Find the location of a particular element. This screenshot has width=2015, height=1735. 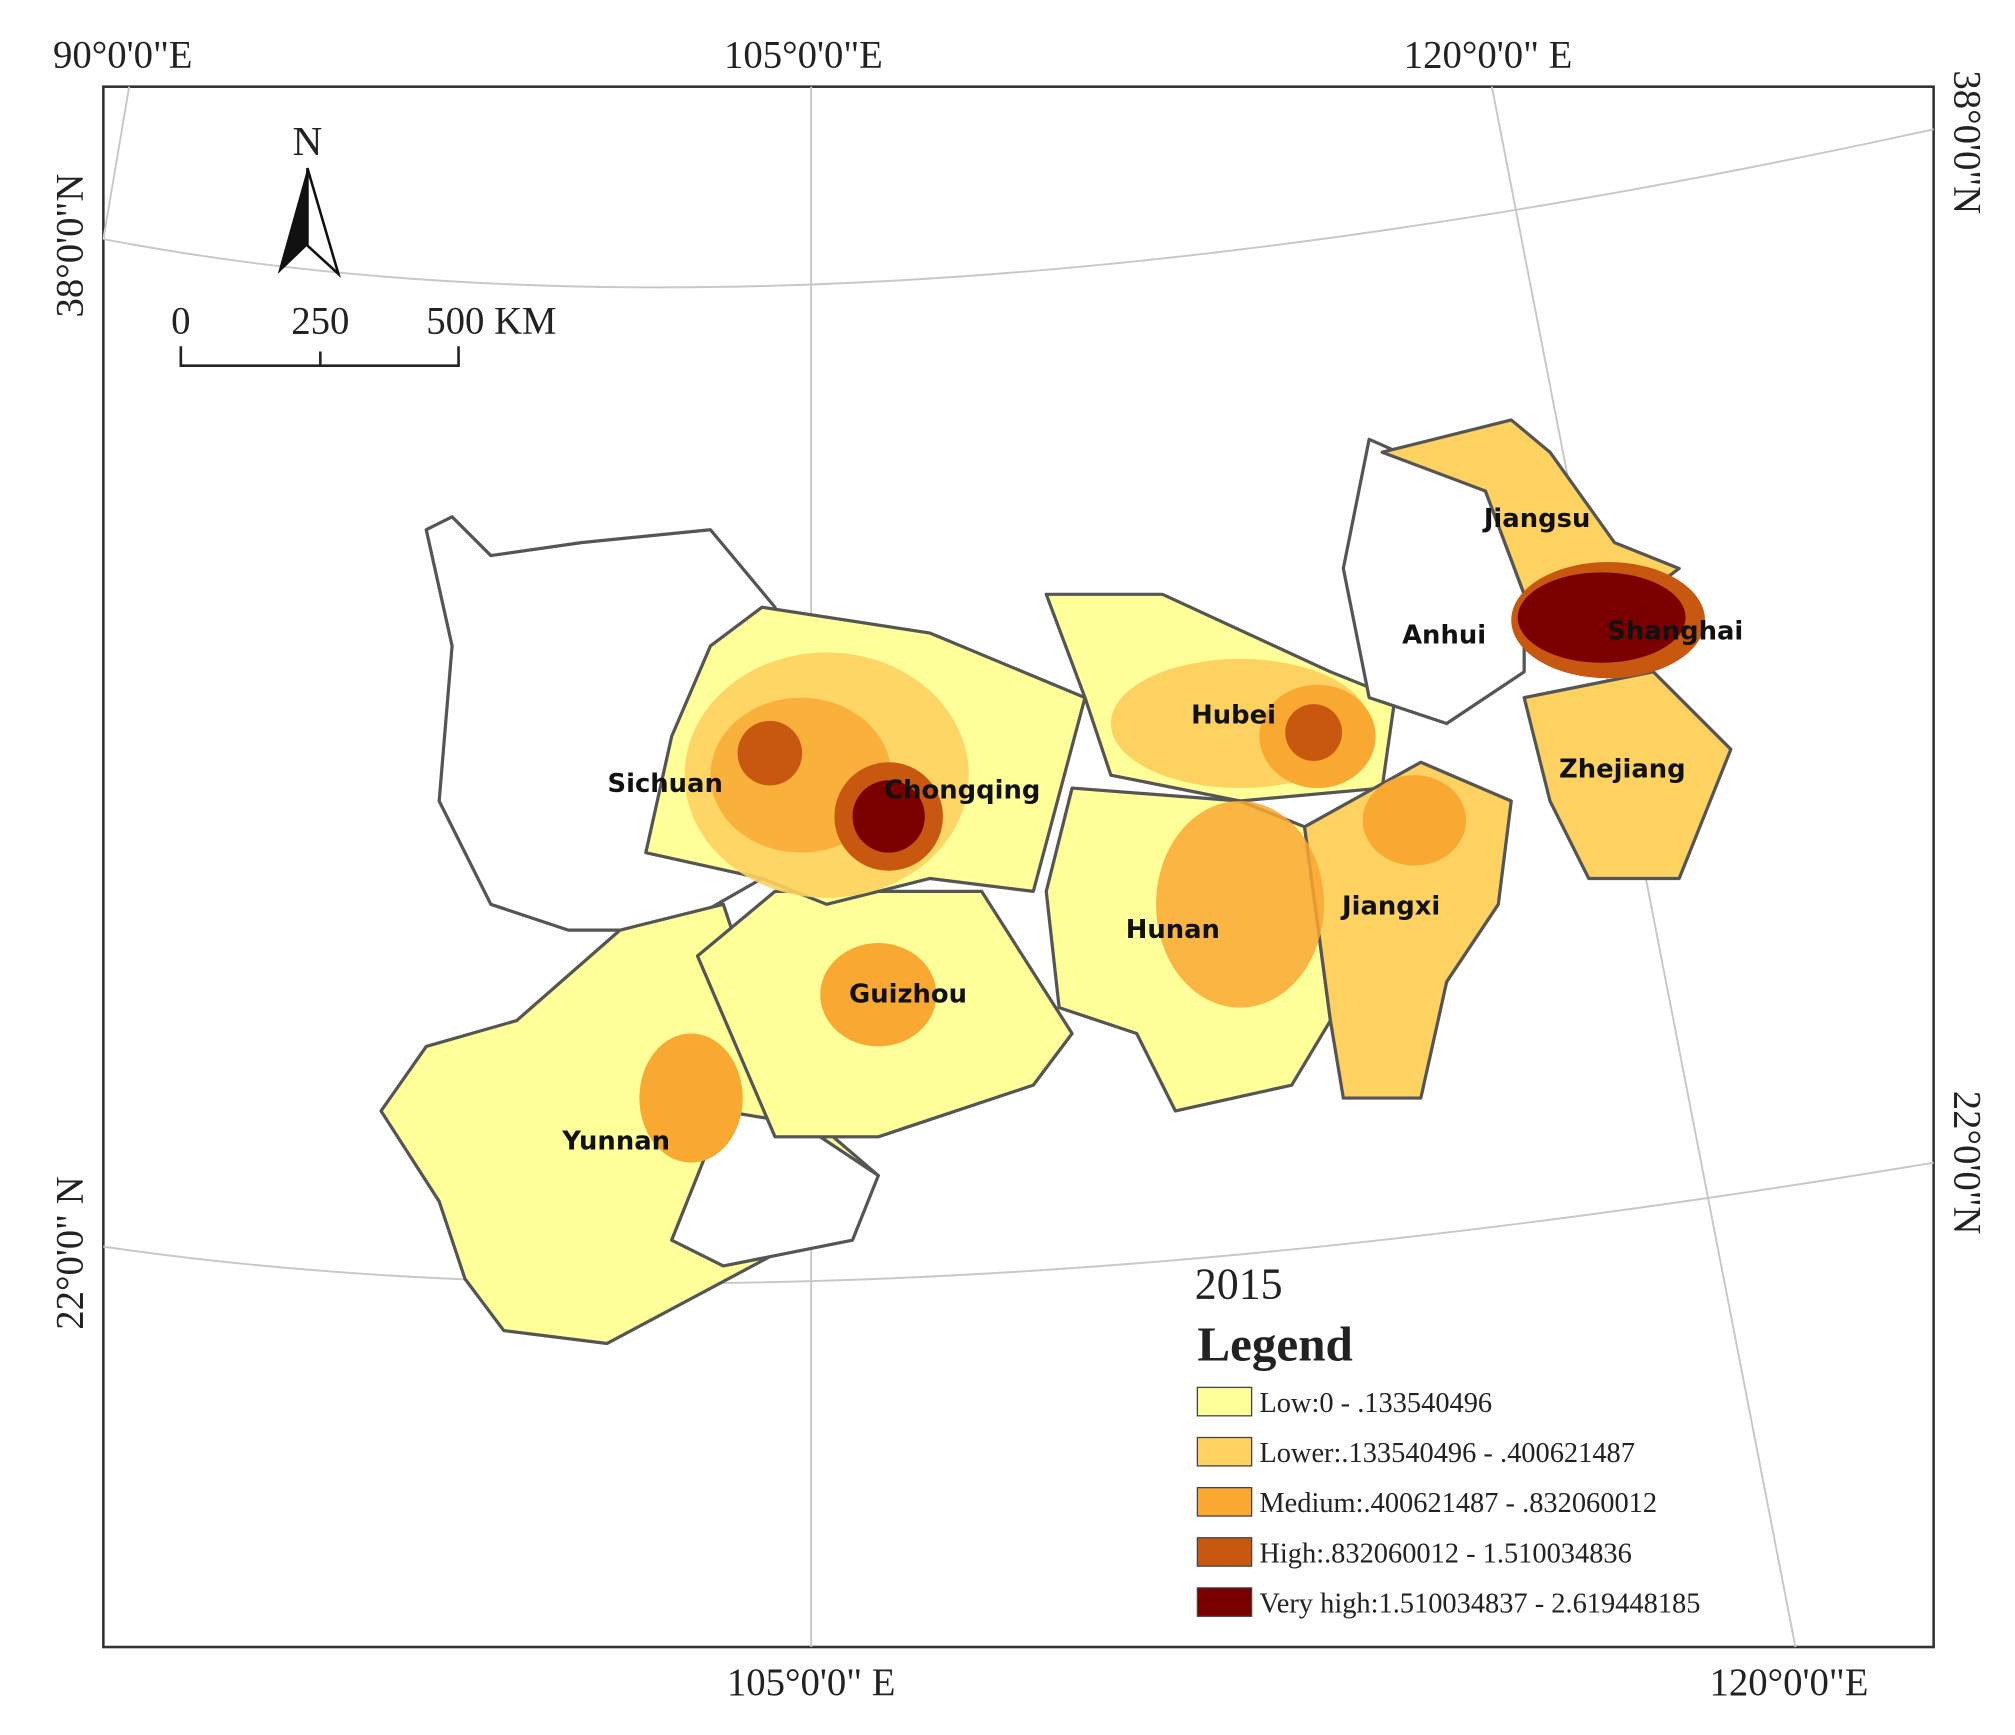

north-label: N is located at coordinates (307, 141).